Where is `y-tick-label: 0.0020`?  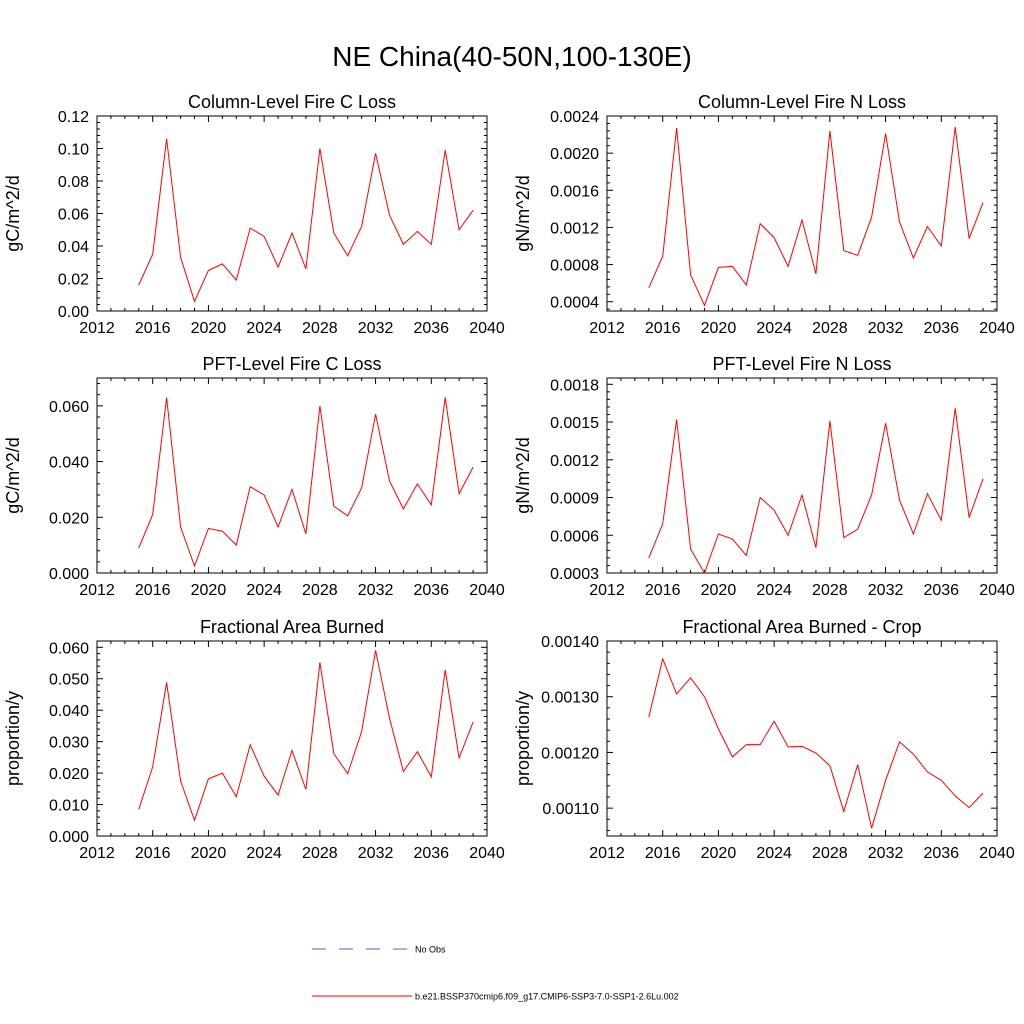 y-tick-label: 0.0020 is located at coordinates (574, 154).